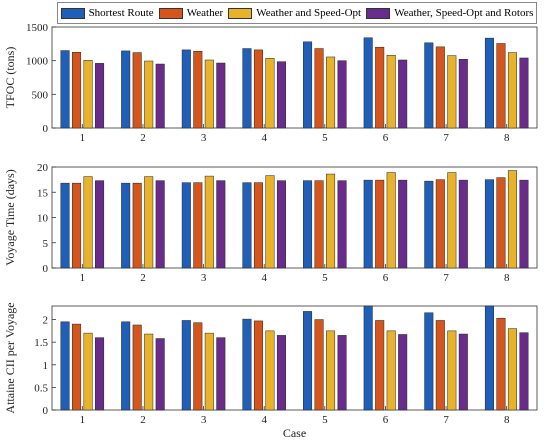 This screenshot has height=441, width=550. Describe the element at coordinates (37, 62) in the screenshot. I see `y-tick-label: 1000` at that location.